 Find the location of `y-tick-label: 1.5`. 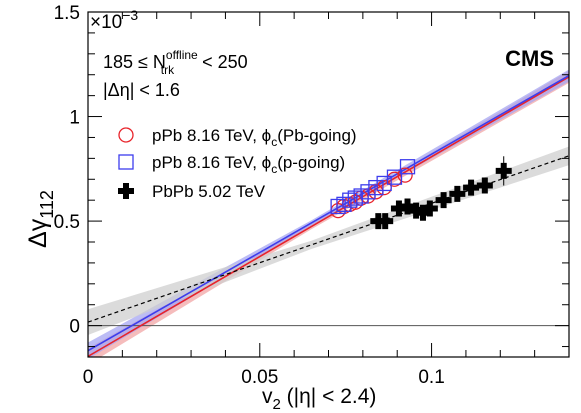

y-tick-label: 1.5 is located at coordinates (67, 13).